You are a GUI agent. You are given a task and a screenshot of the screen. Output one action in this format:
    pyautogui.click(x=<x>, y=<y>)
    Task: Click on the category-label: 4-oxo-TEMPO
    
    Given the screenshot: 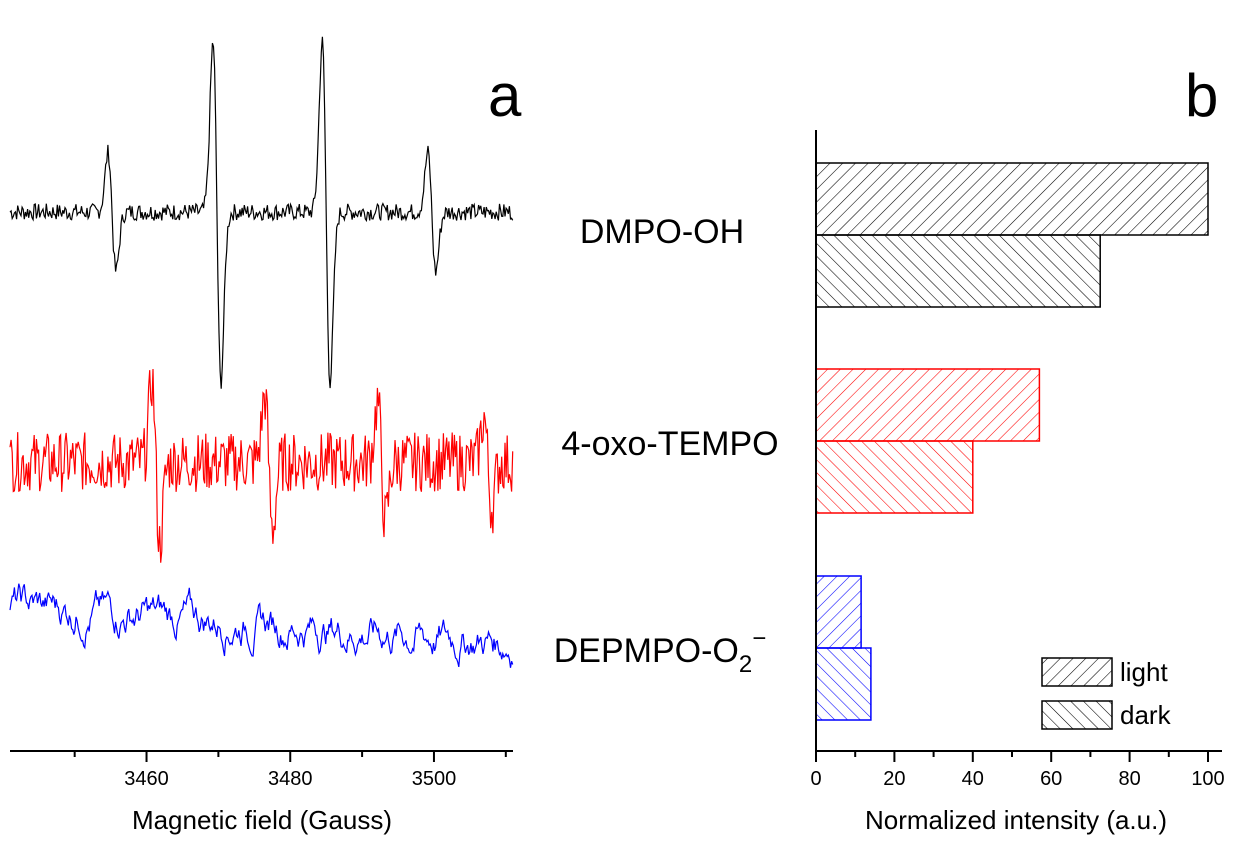 What is the action you would take?
    pyautogui.click(x=669, y=444)
    